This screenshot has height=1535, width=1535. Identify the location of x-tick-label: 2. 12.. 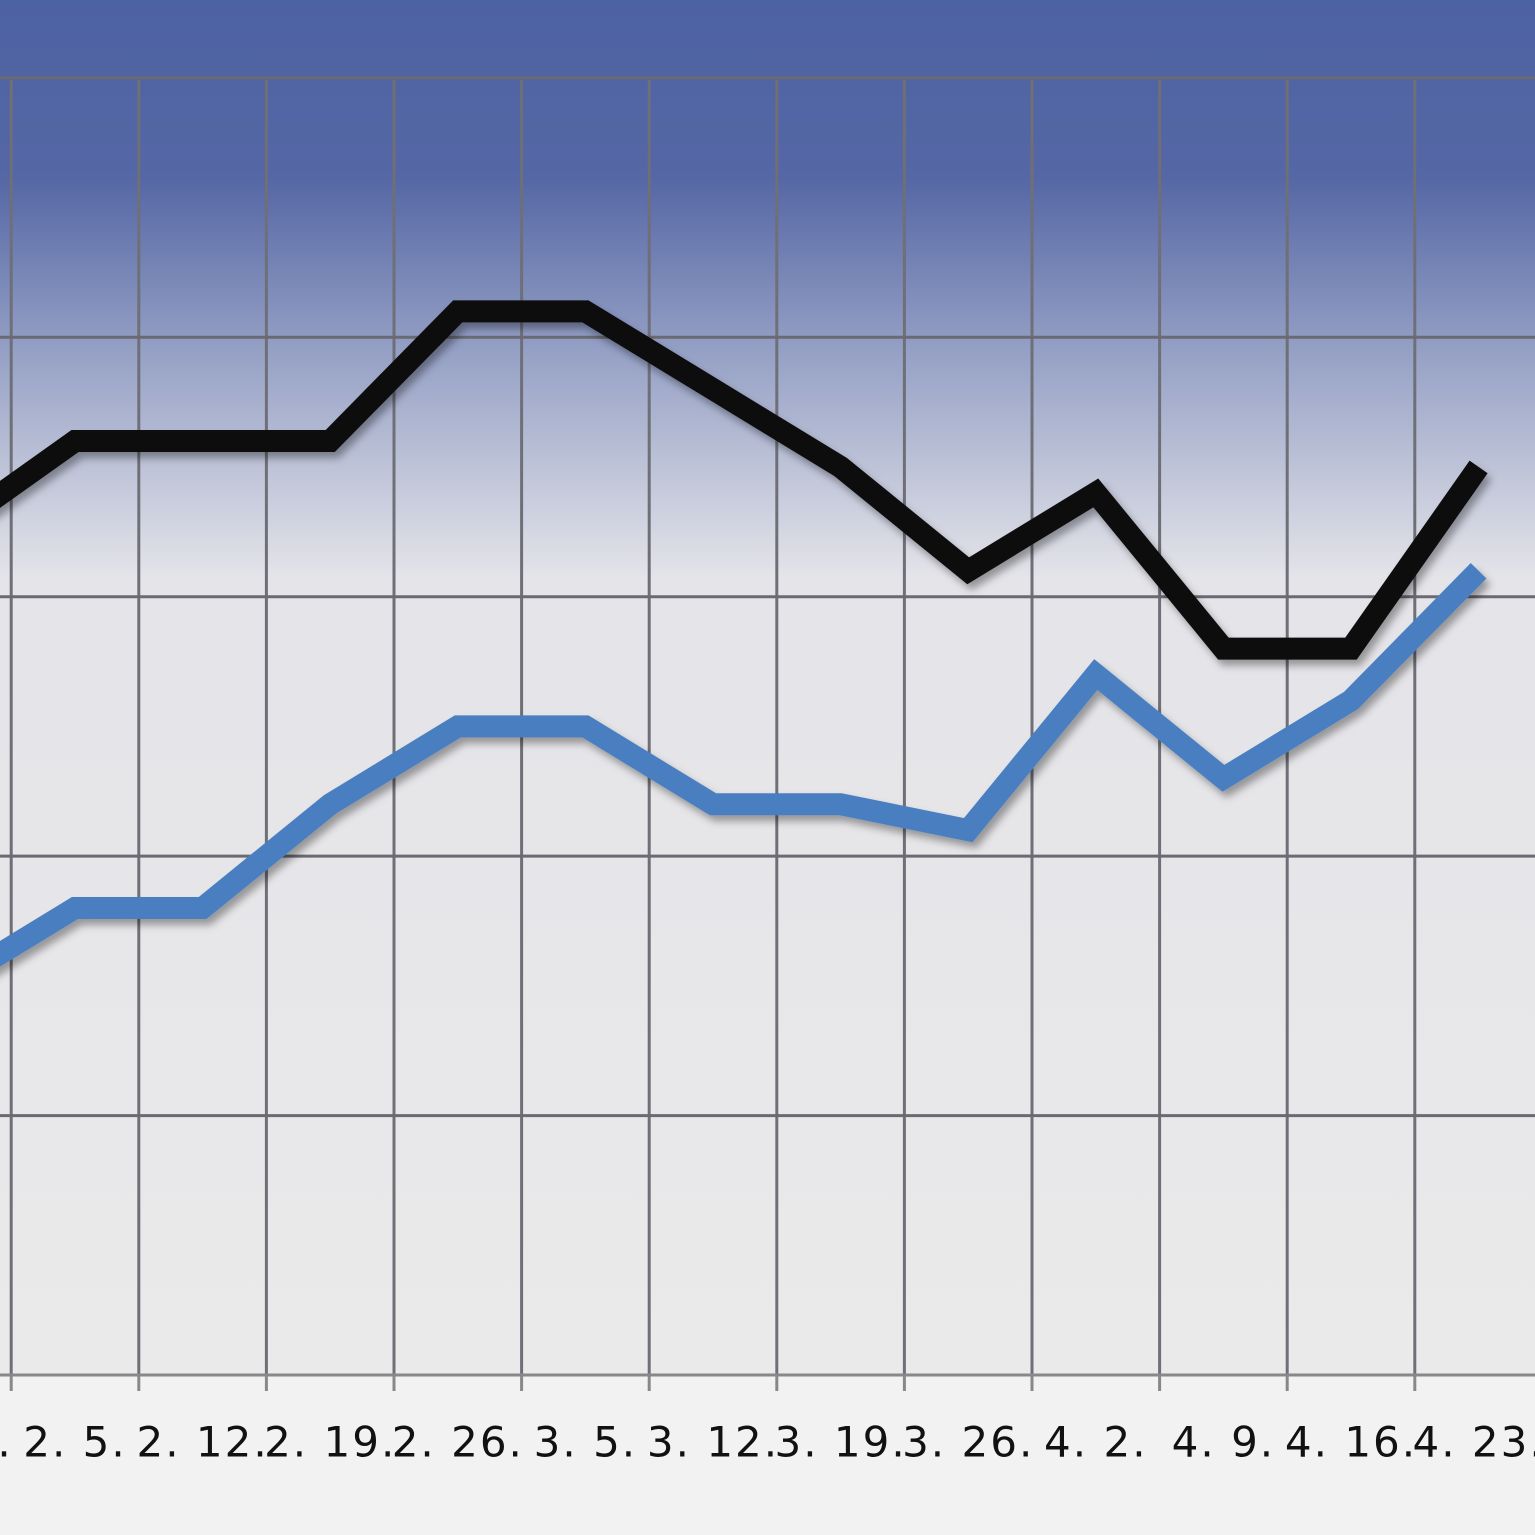
(202, 1442).